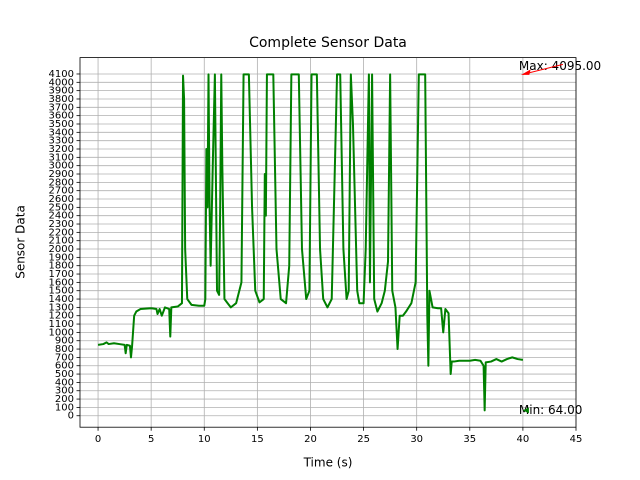 This screenshot has width=640, height=480. I want to click on x-tick-label: 20, so click(310, 439).